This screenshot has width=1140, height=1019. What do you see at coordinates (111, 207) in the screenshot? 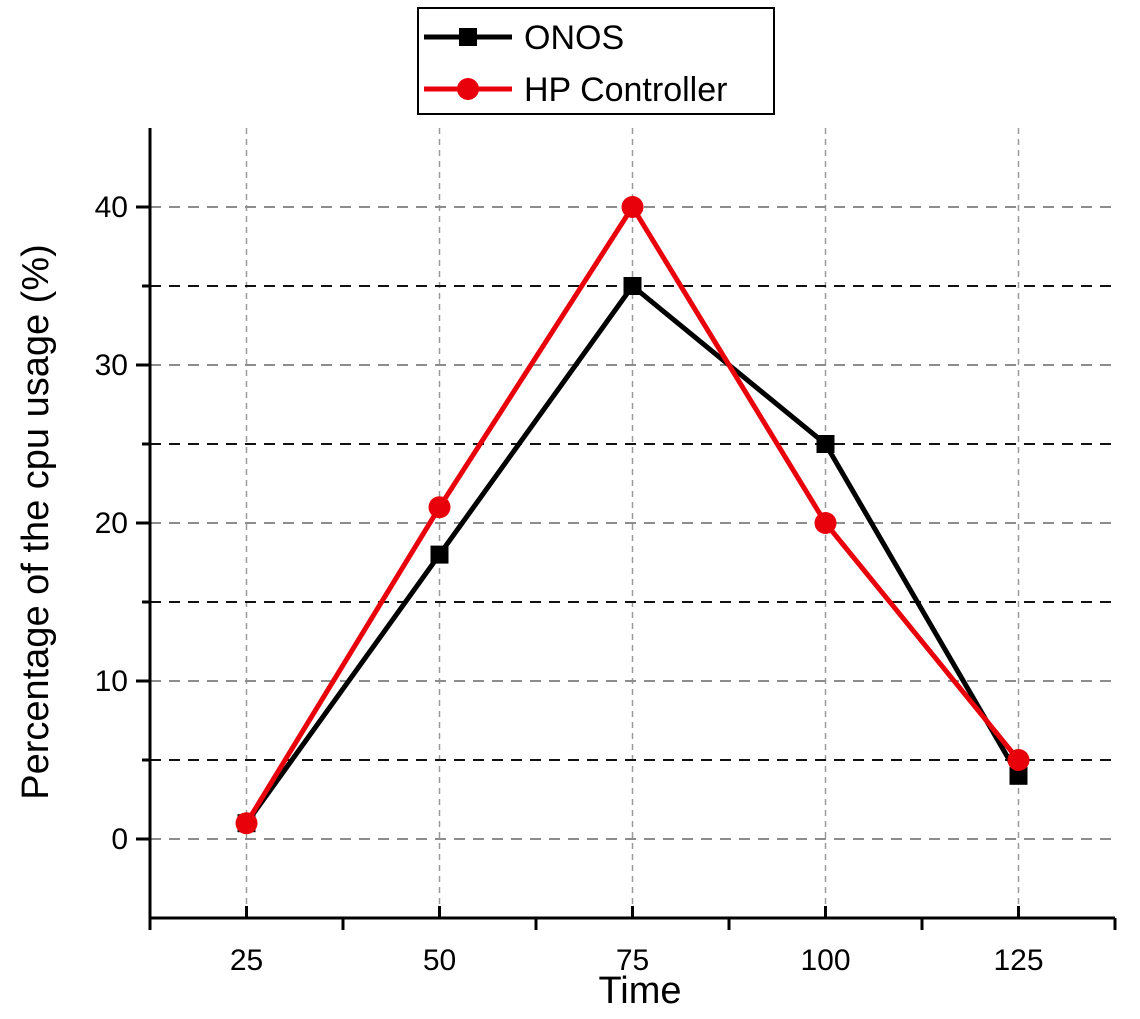
I see `y-tick-label: 40` at bounding box center [111, 207].